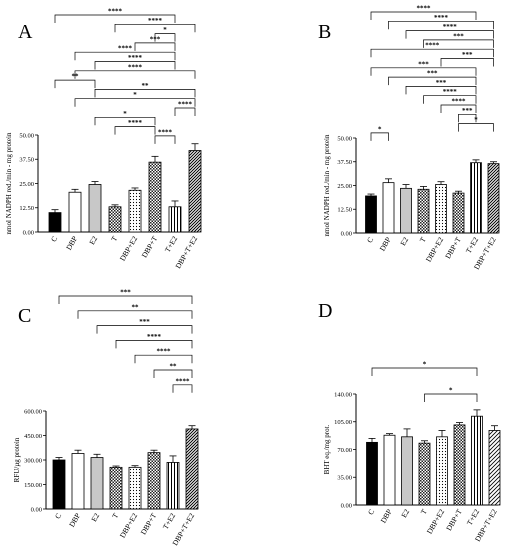 The height and width of the screenshot is (550, 508). What do you see at coordinates (324, 32) in the screenshot?
I see `panel-letter: B` at bounding box center [324, 32].